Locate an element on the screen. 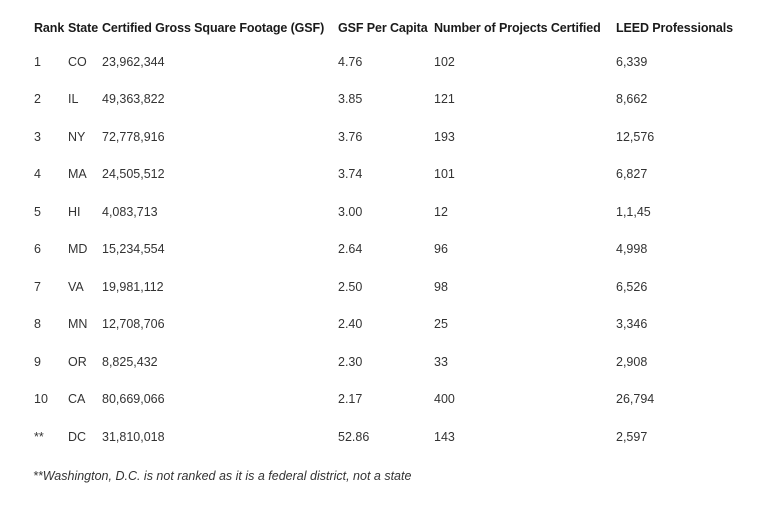  table-row: 10 CA 80,669,066 2.17 400 26,794 is located at coordinates (384, 400).